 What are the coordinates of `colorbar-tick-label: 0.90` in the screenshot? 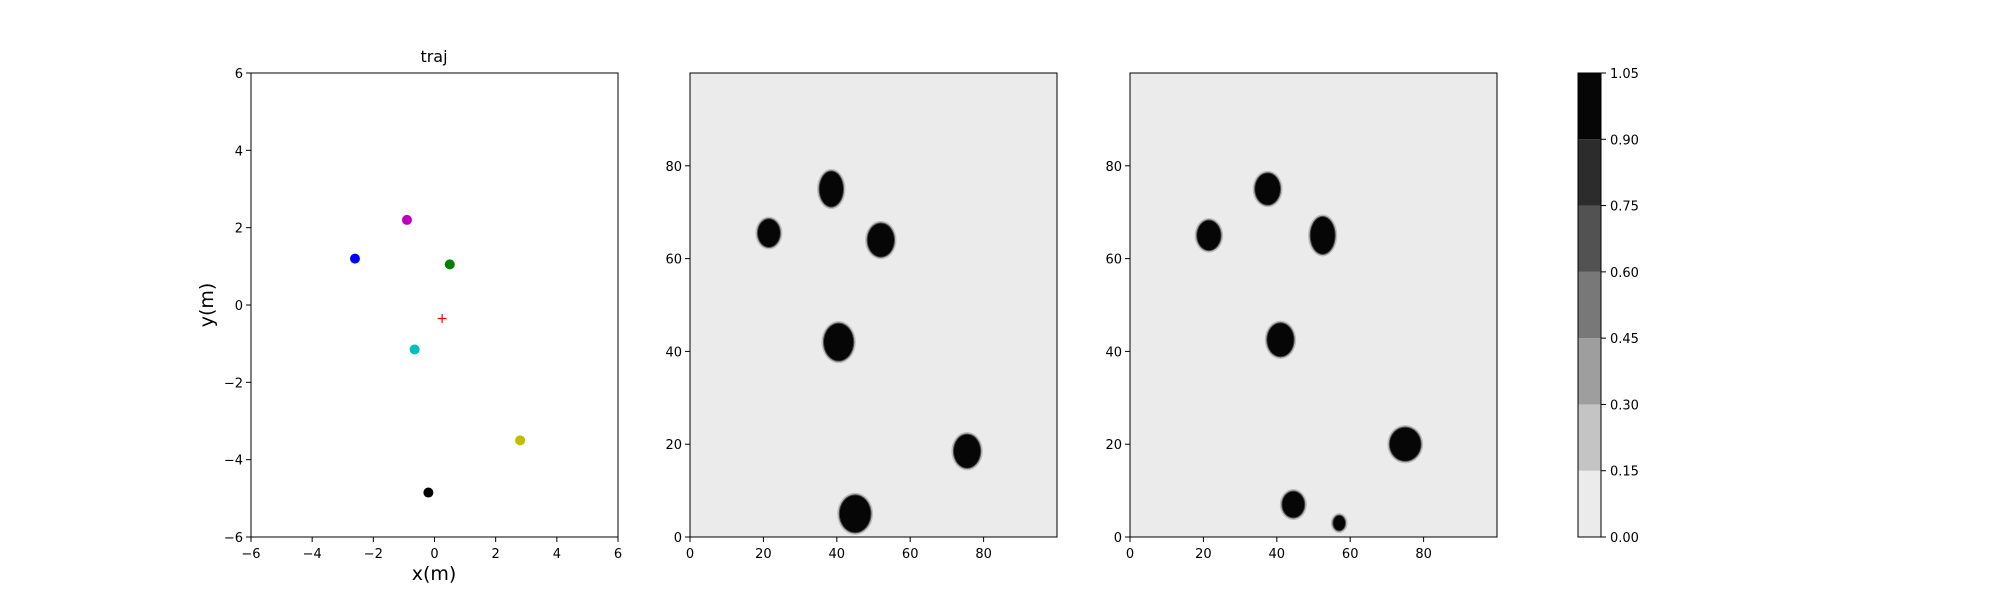 It's located at (1624, 140).